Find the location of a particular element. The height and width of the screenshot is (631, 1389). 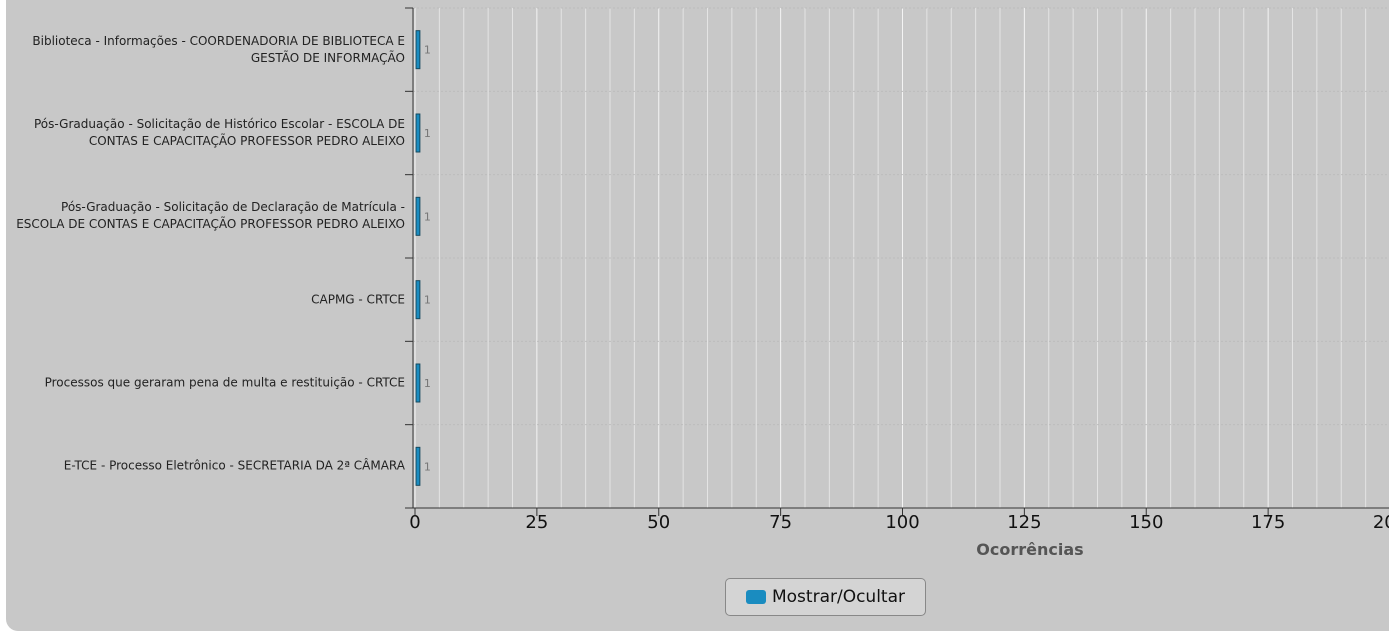

x-tick-label: 125 is located at coordinates (1024, 522).